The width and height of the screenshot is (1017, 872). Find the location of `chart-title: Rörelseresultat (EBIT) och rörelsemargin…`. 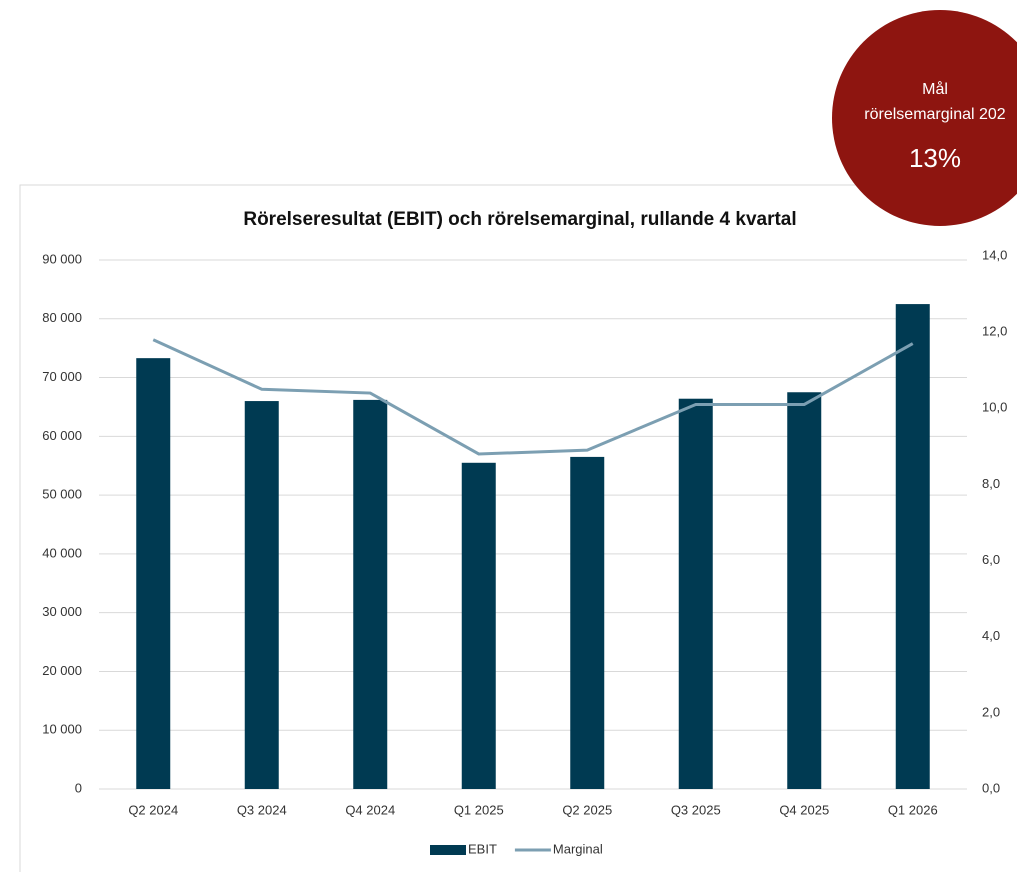

chart-title: Rörelseresultat (EBIT) och rörelsemargin… is located at coordinates (519, 219).